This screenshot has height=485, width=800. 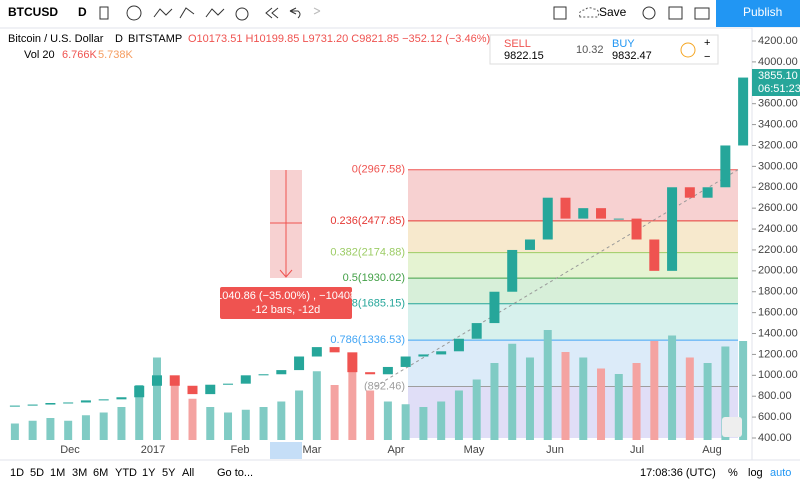 What do you see at coordinates (404, 13) in the screenshot?
I see `toolbar-icons` at bounding box center [404, 13].